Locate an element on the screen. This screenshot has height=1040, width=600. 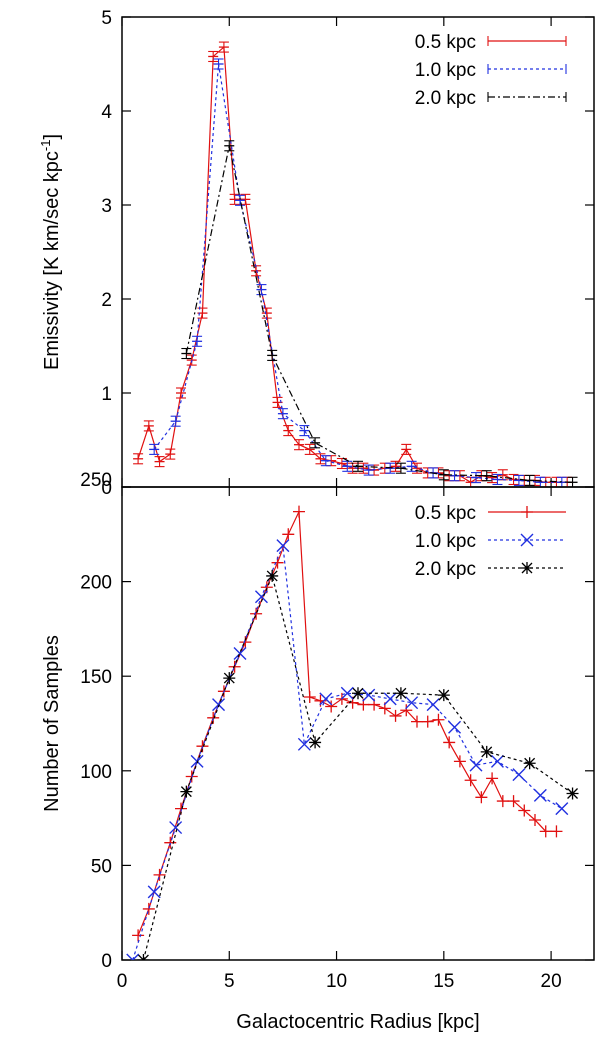
x-tick-label: 10 is located at coordinates (336, 981).